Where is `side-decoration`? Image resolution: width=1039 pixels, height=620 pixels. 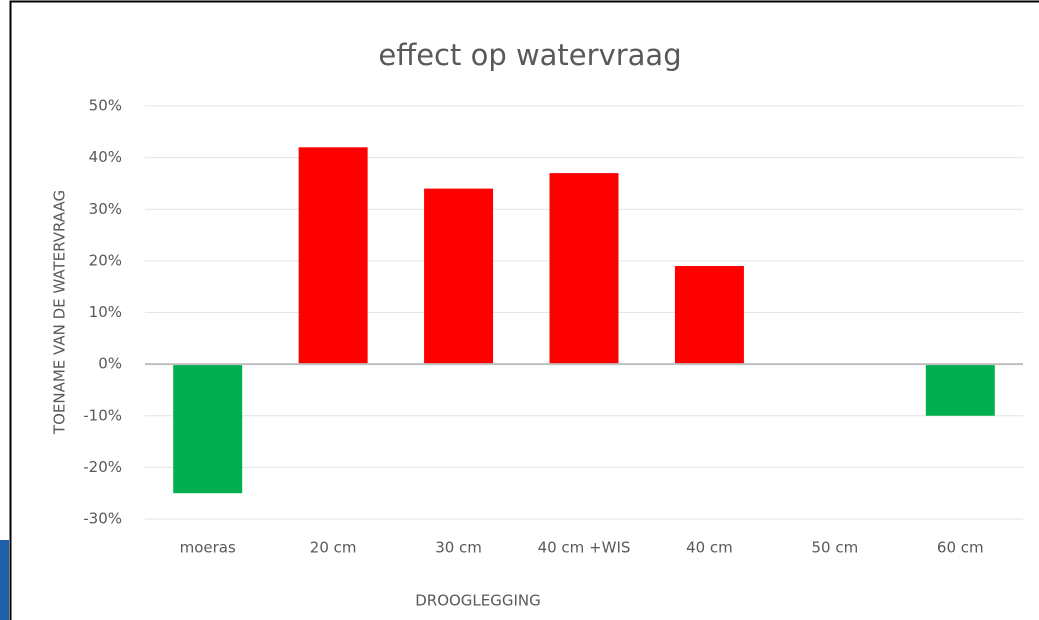
side-decoration is located at coordinates (4, 580).